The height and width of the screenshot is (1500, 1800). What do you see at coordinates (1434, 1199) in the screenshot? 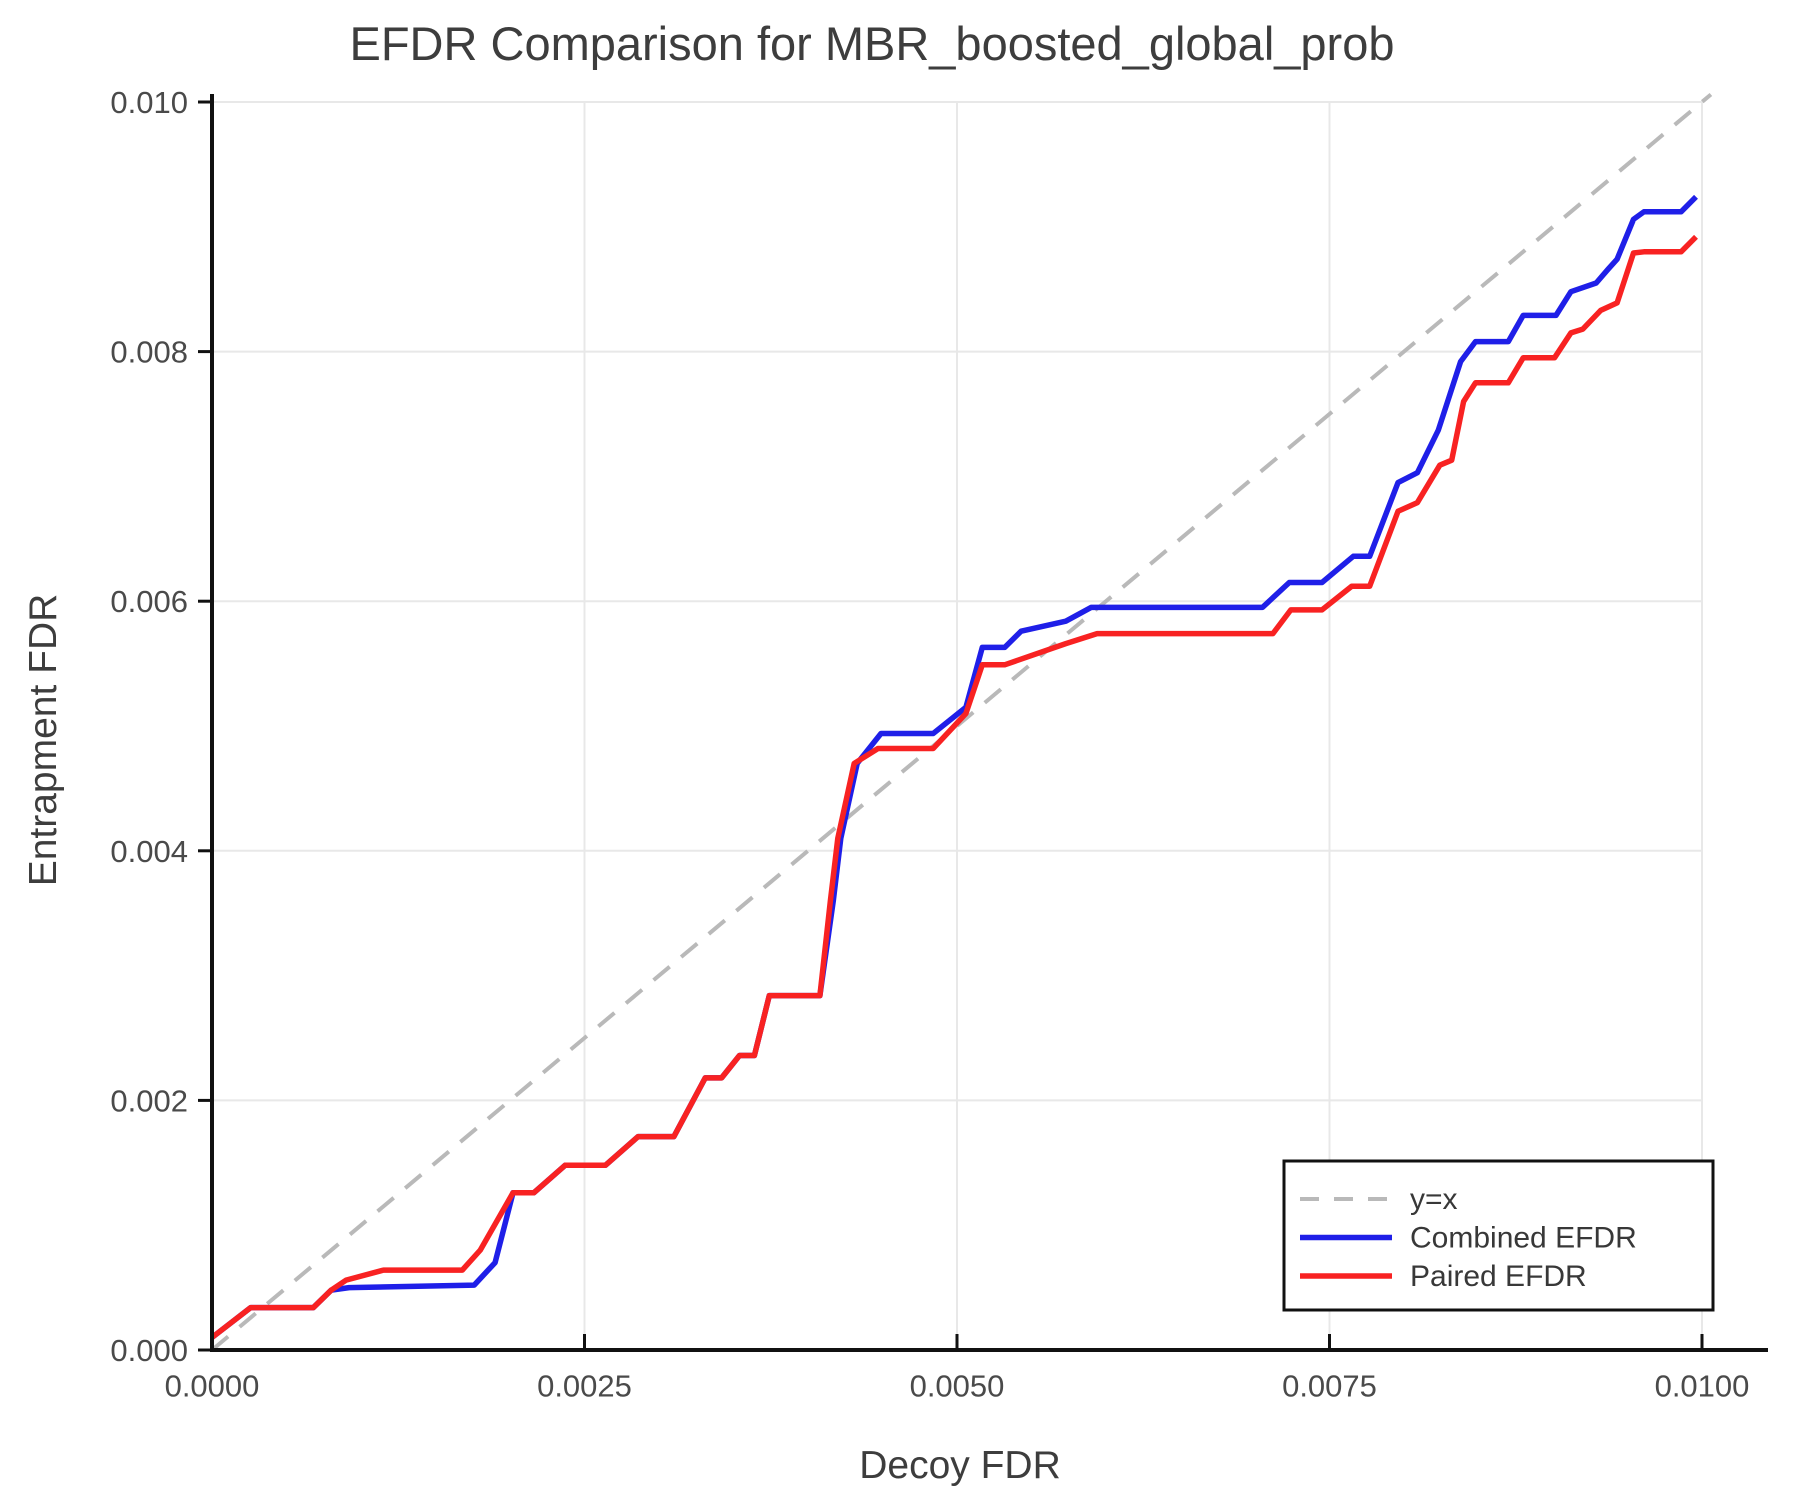
I see `legend-label-y-x: y=x` at bounding box center [1434, 1199].